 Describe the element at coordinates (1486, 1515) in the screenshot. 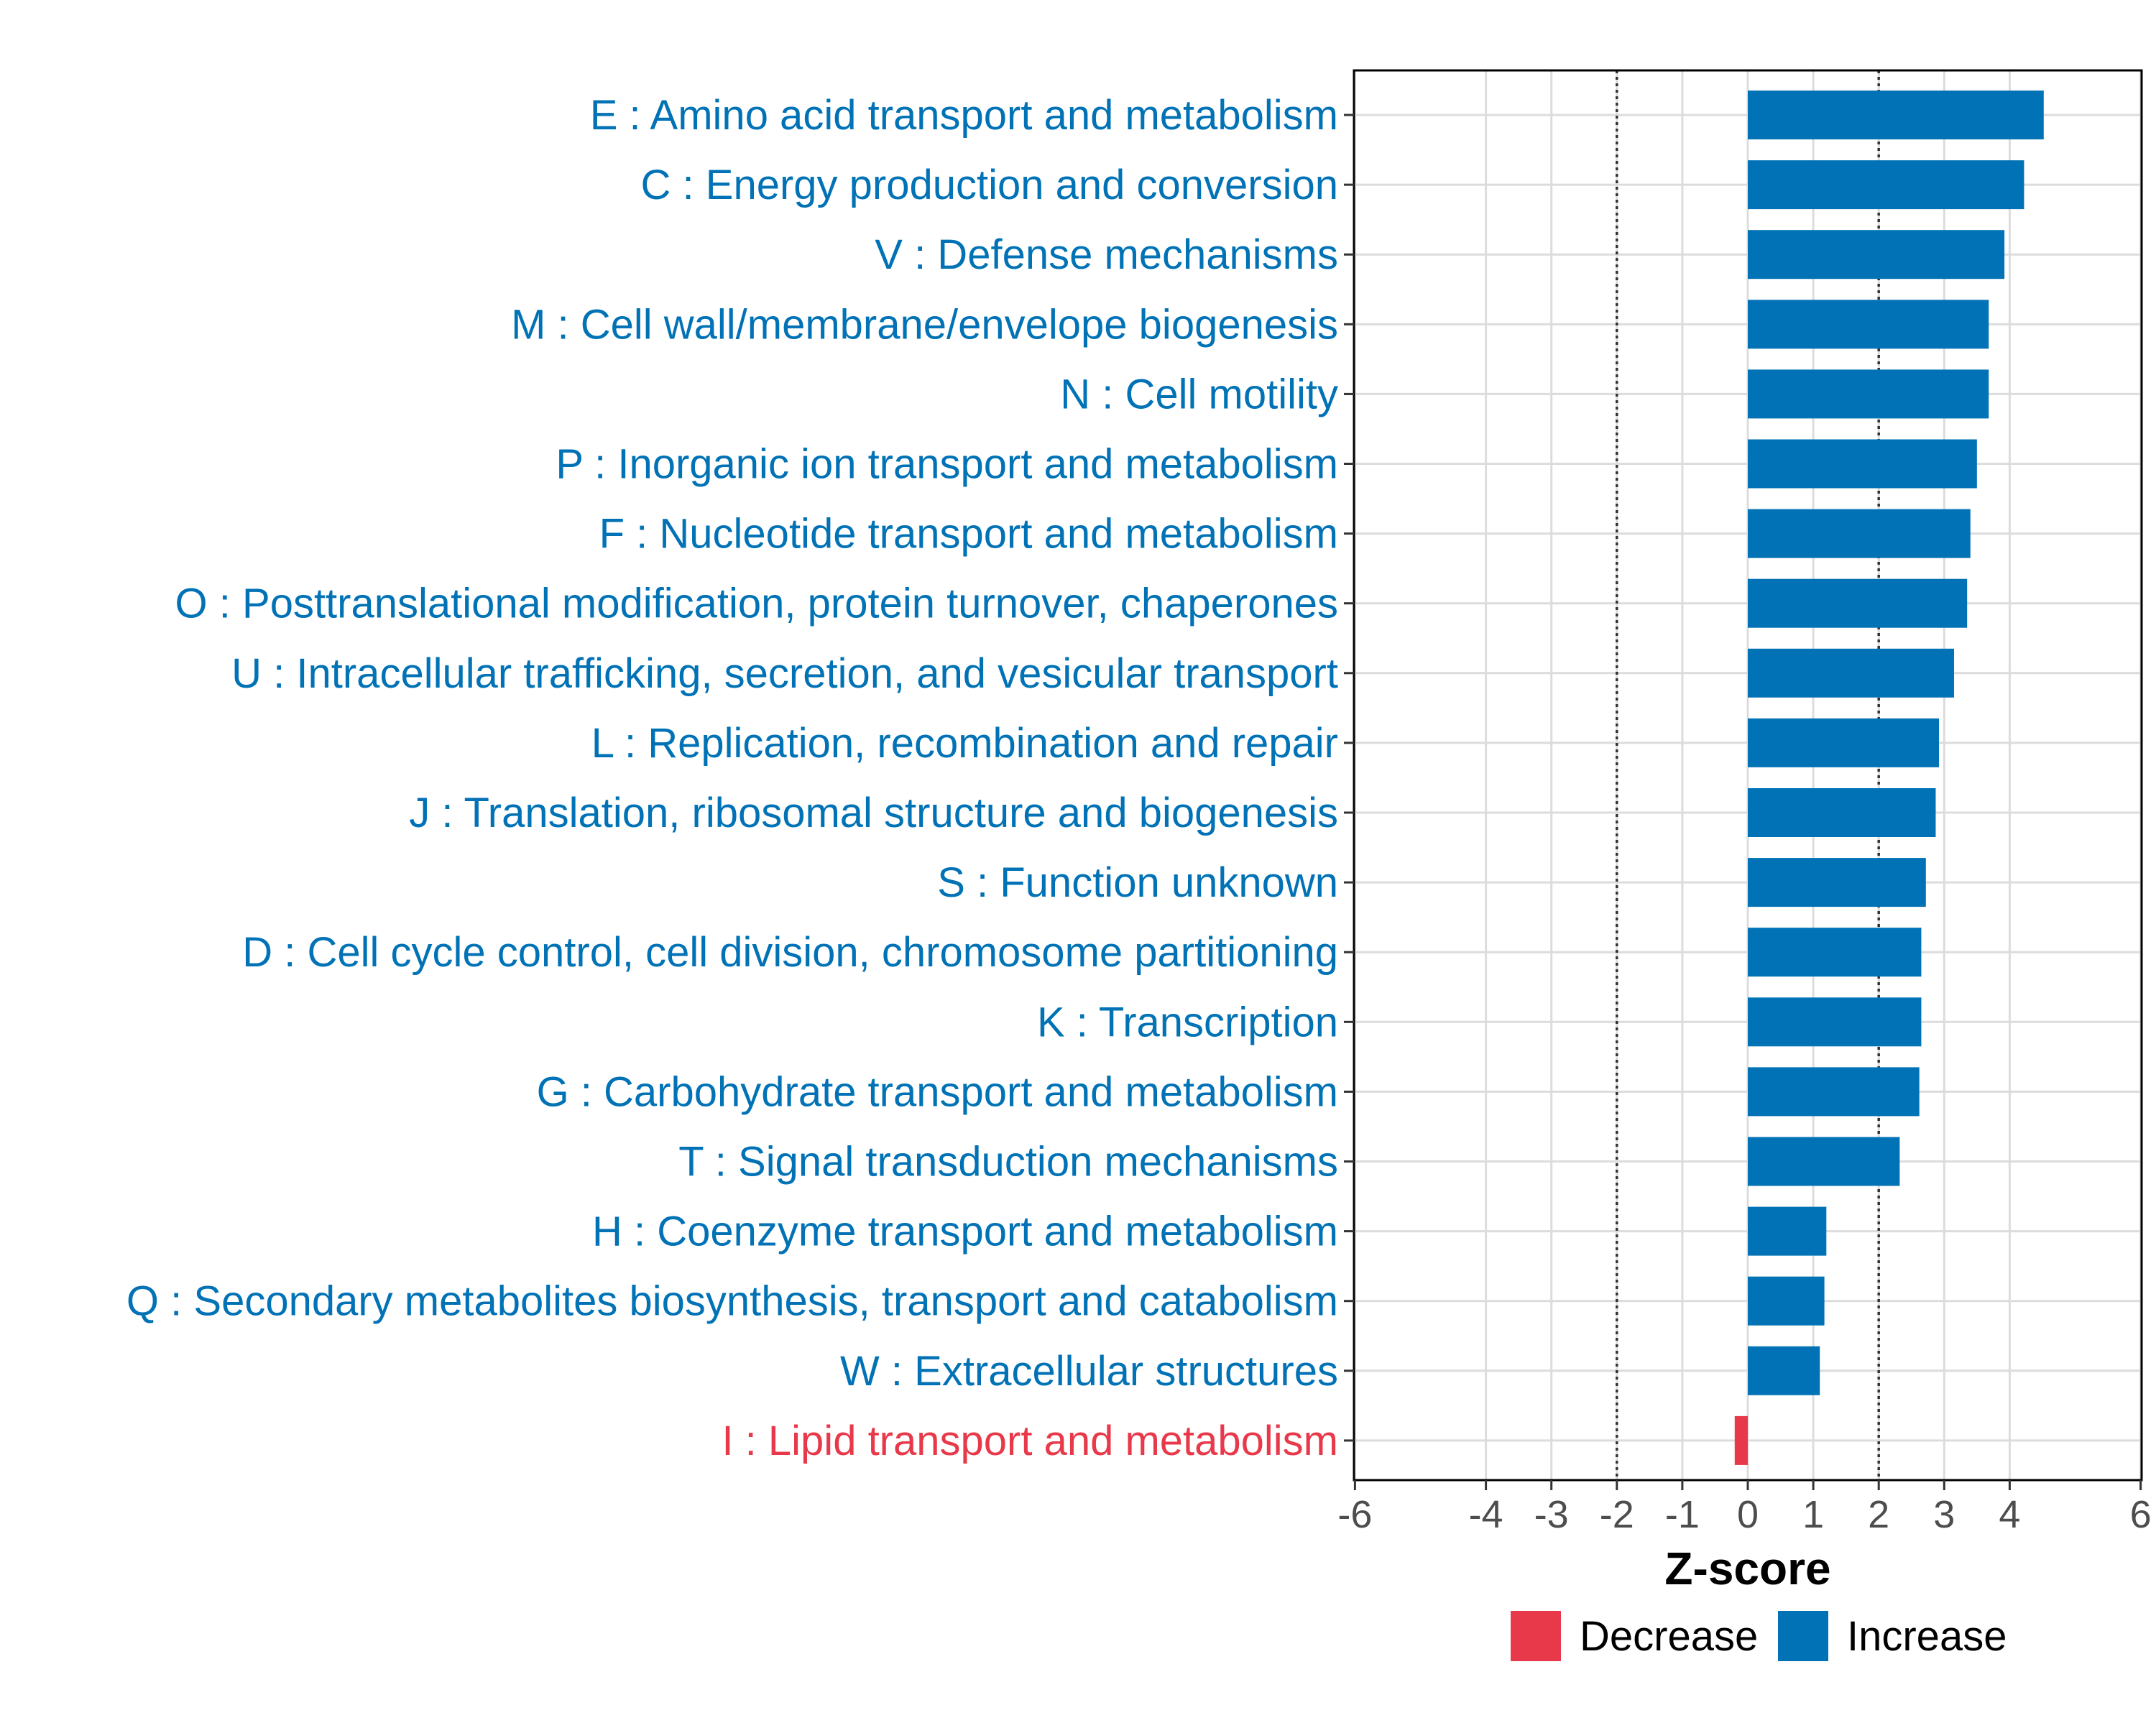

I see `x-tick-label-1: -4` at that location.